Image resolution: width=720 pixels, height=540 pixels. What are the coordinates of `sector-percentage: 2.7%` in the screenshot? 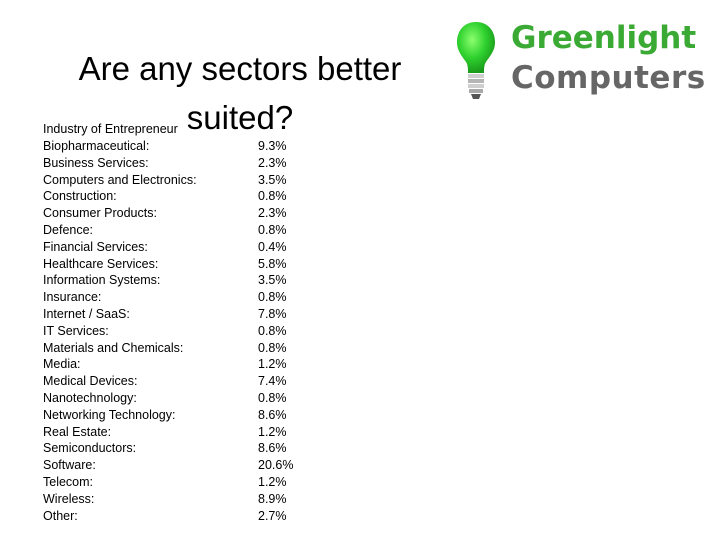 It's located at (272, 515).